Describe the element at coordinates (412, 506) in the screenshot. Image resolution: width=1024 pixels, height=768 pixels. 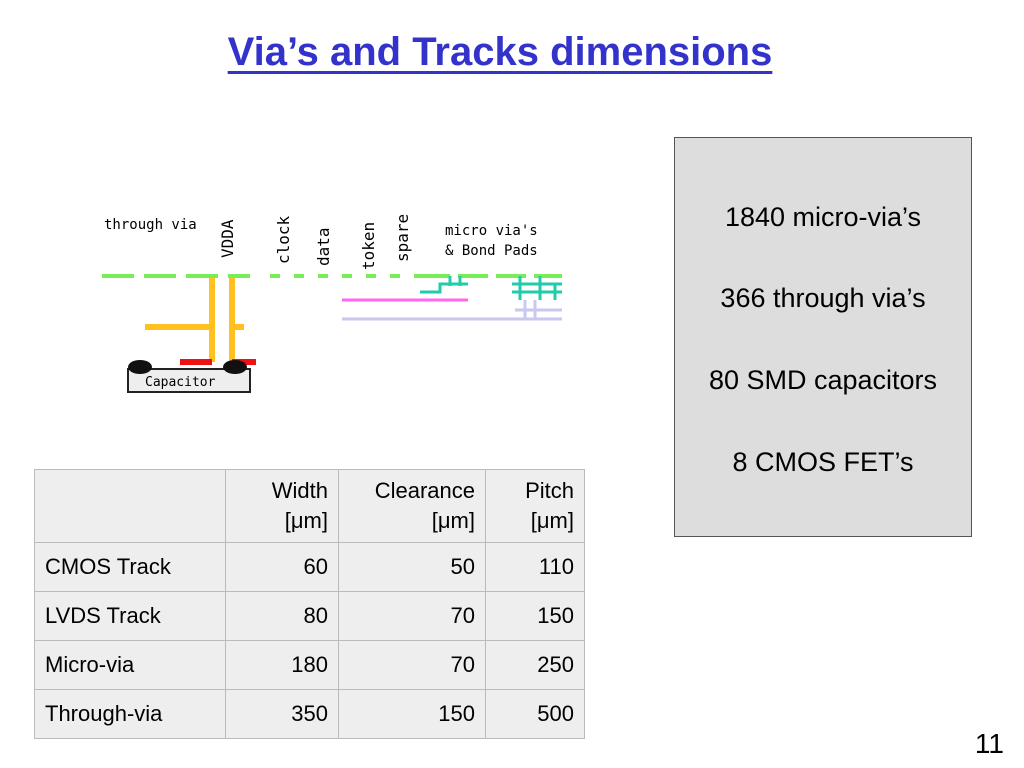
I see `table-header-clearance: Clearance [μm]` at that location.